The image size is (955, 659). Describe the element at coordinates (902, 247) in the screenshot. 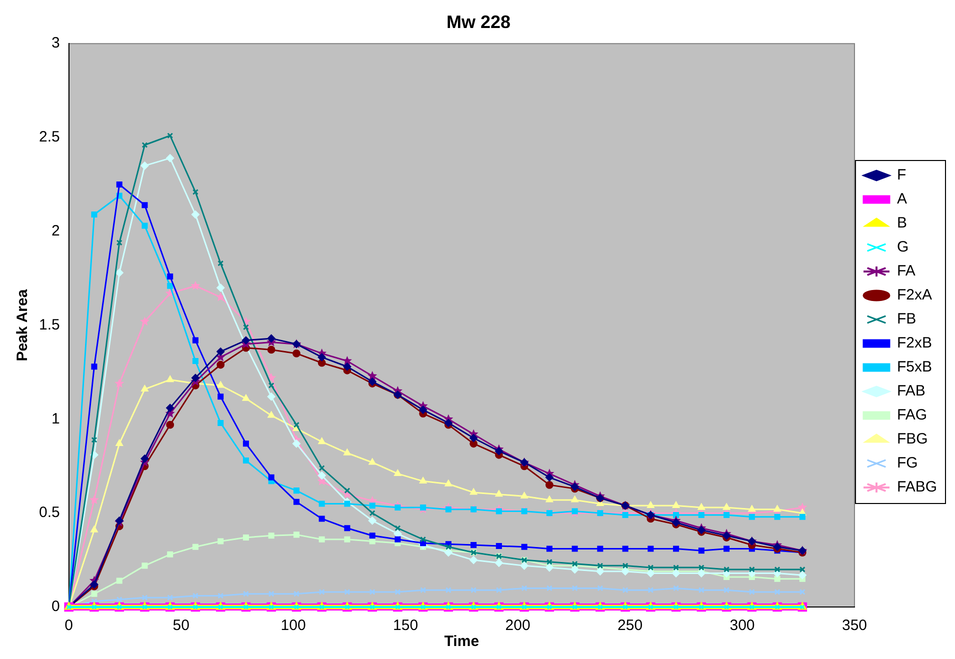

I see `legend-label: G` at that location.